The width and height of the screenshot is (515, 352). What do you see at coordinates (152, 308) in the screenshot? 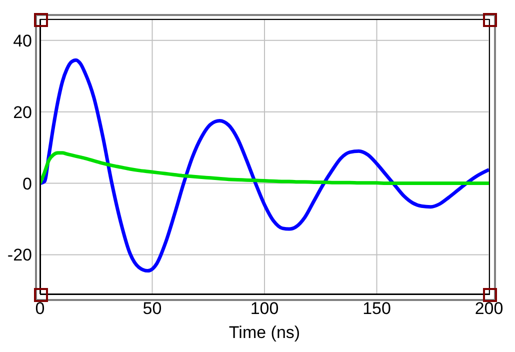
I see `x-tick-label: 50` at bounding box center [152, 308].